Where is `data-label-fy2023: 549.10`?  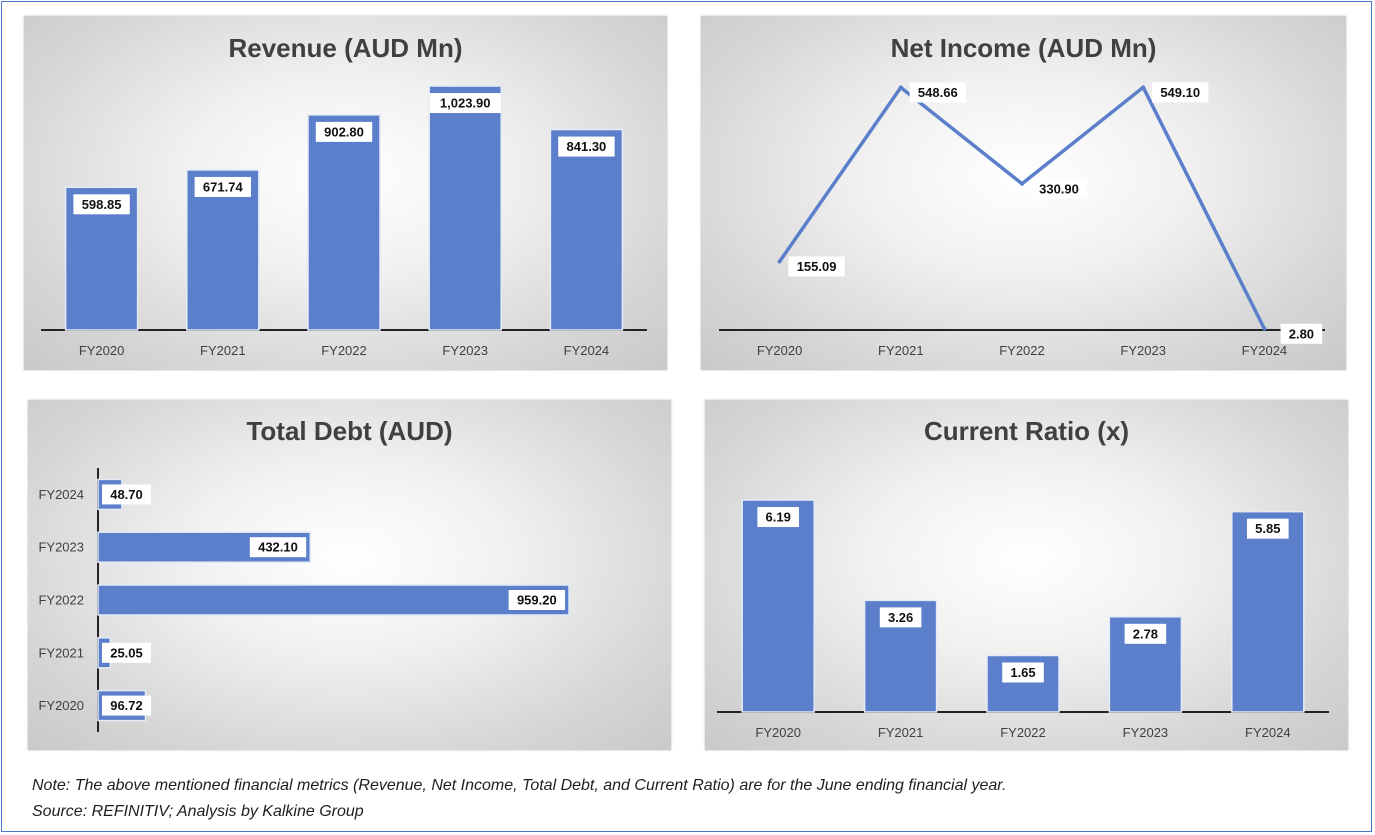 data-label-fy2023: 549.10 is located at coordinates (1180, 92).